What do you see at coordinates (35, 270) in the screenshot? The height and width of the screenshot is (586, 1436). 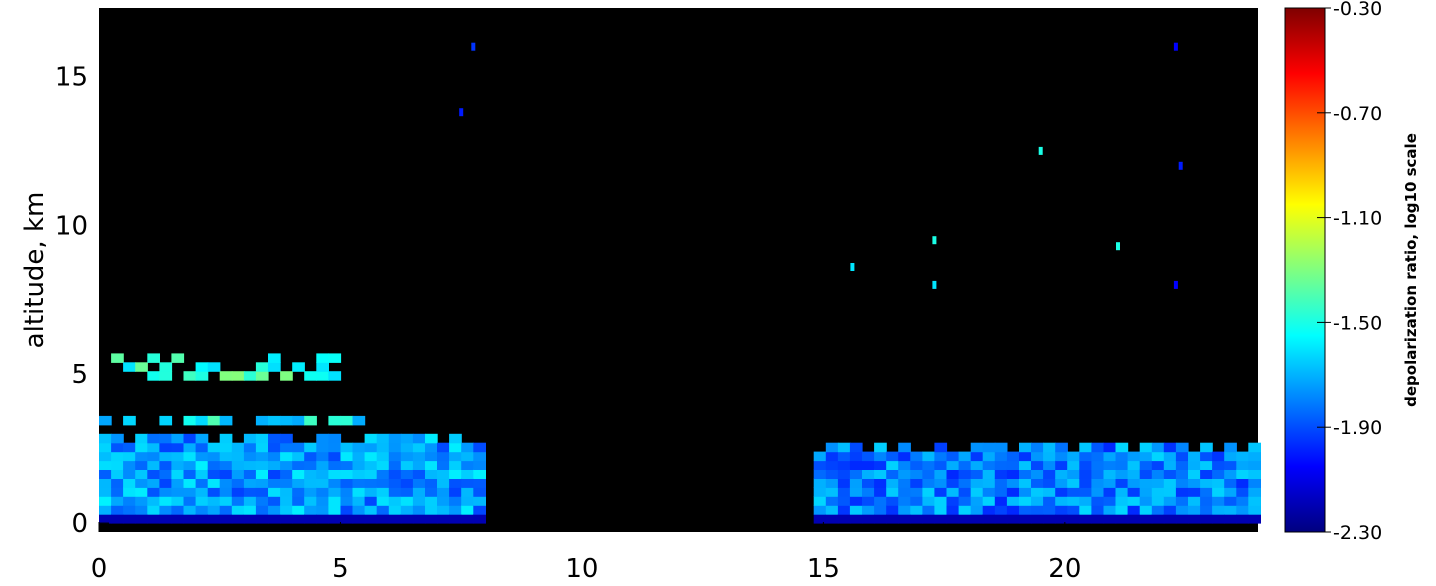 I see `y-axis-label: altitude, km` at bounding box center [35, 270].